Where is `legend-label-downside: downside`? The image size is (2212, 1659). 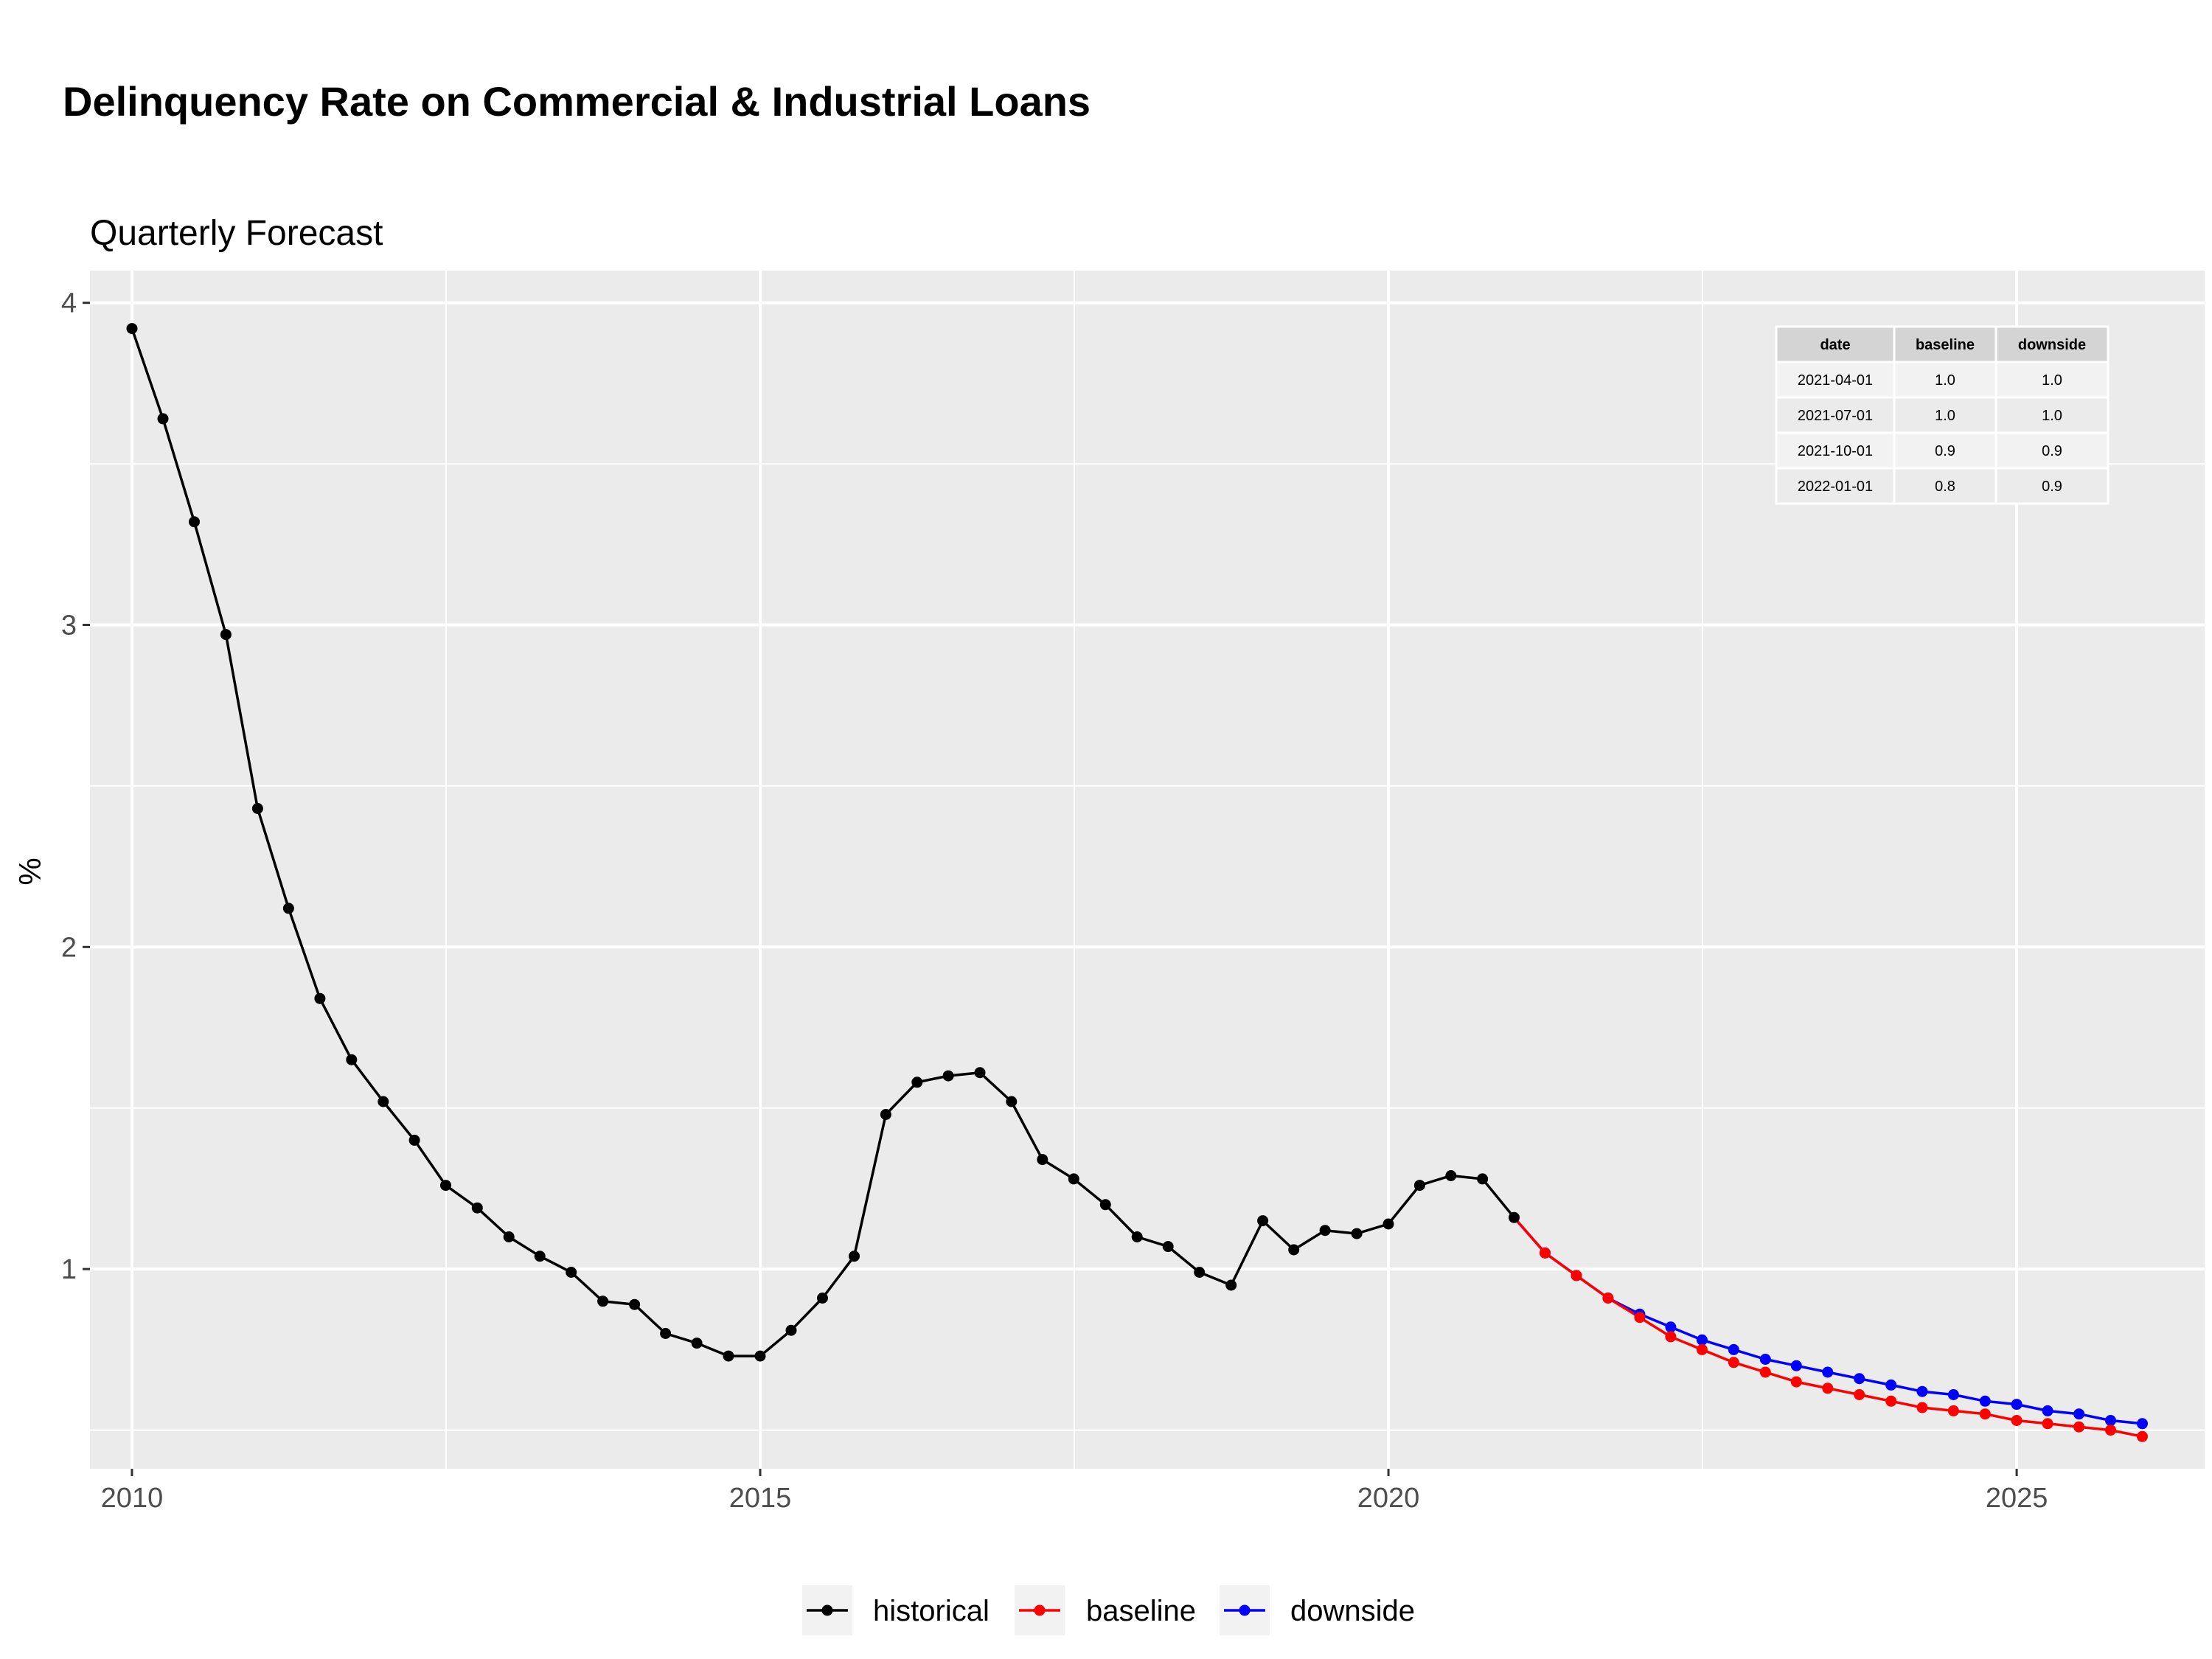
legend-label-downside: downside is located at coordinates (1352, 1611).